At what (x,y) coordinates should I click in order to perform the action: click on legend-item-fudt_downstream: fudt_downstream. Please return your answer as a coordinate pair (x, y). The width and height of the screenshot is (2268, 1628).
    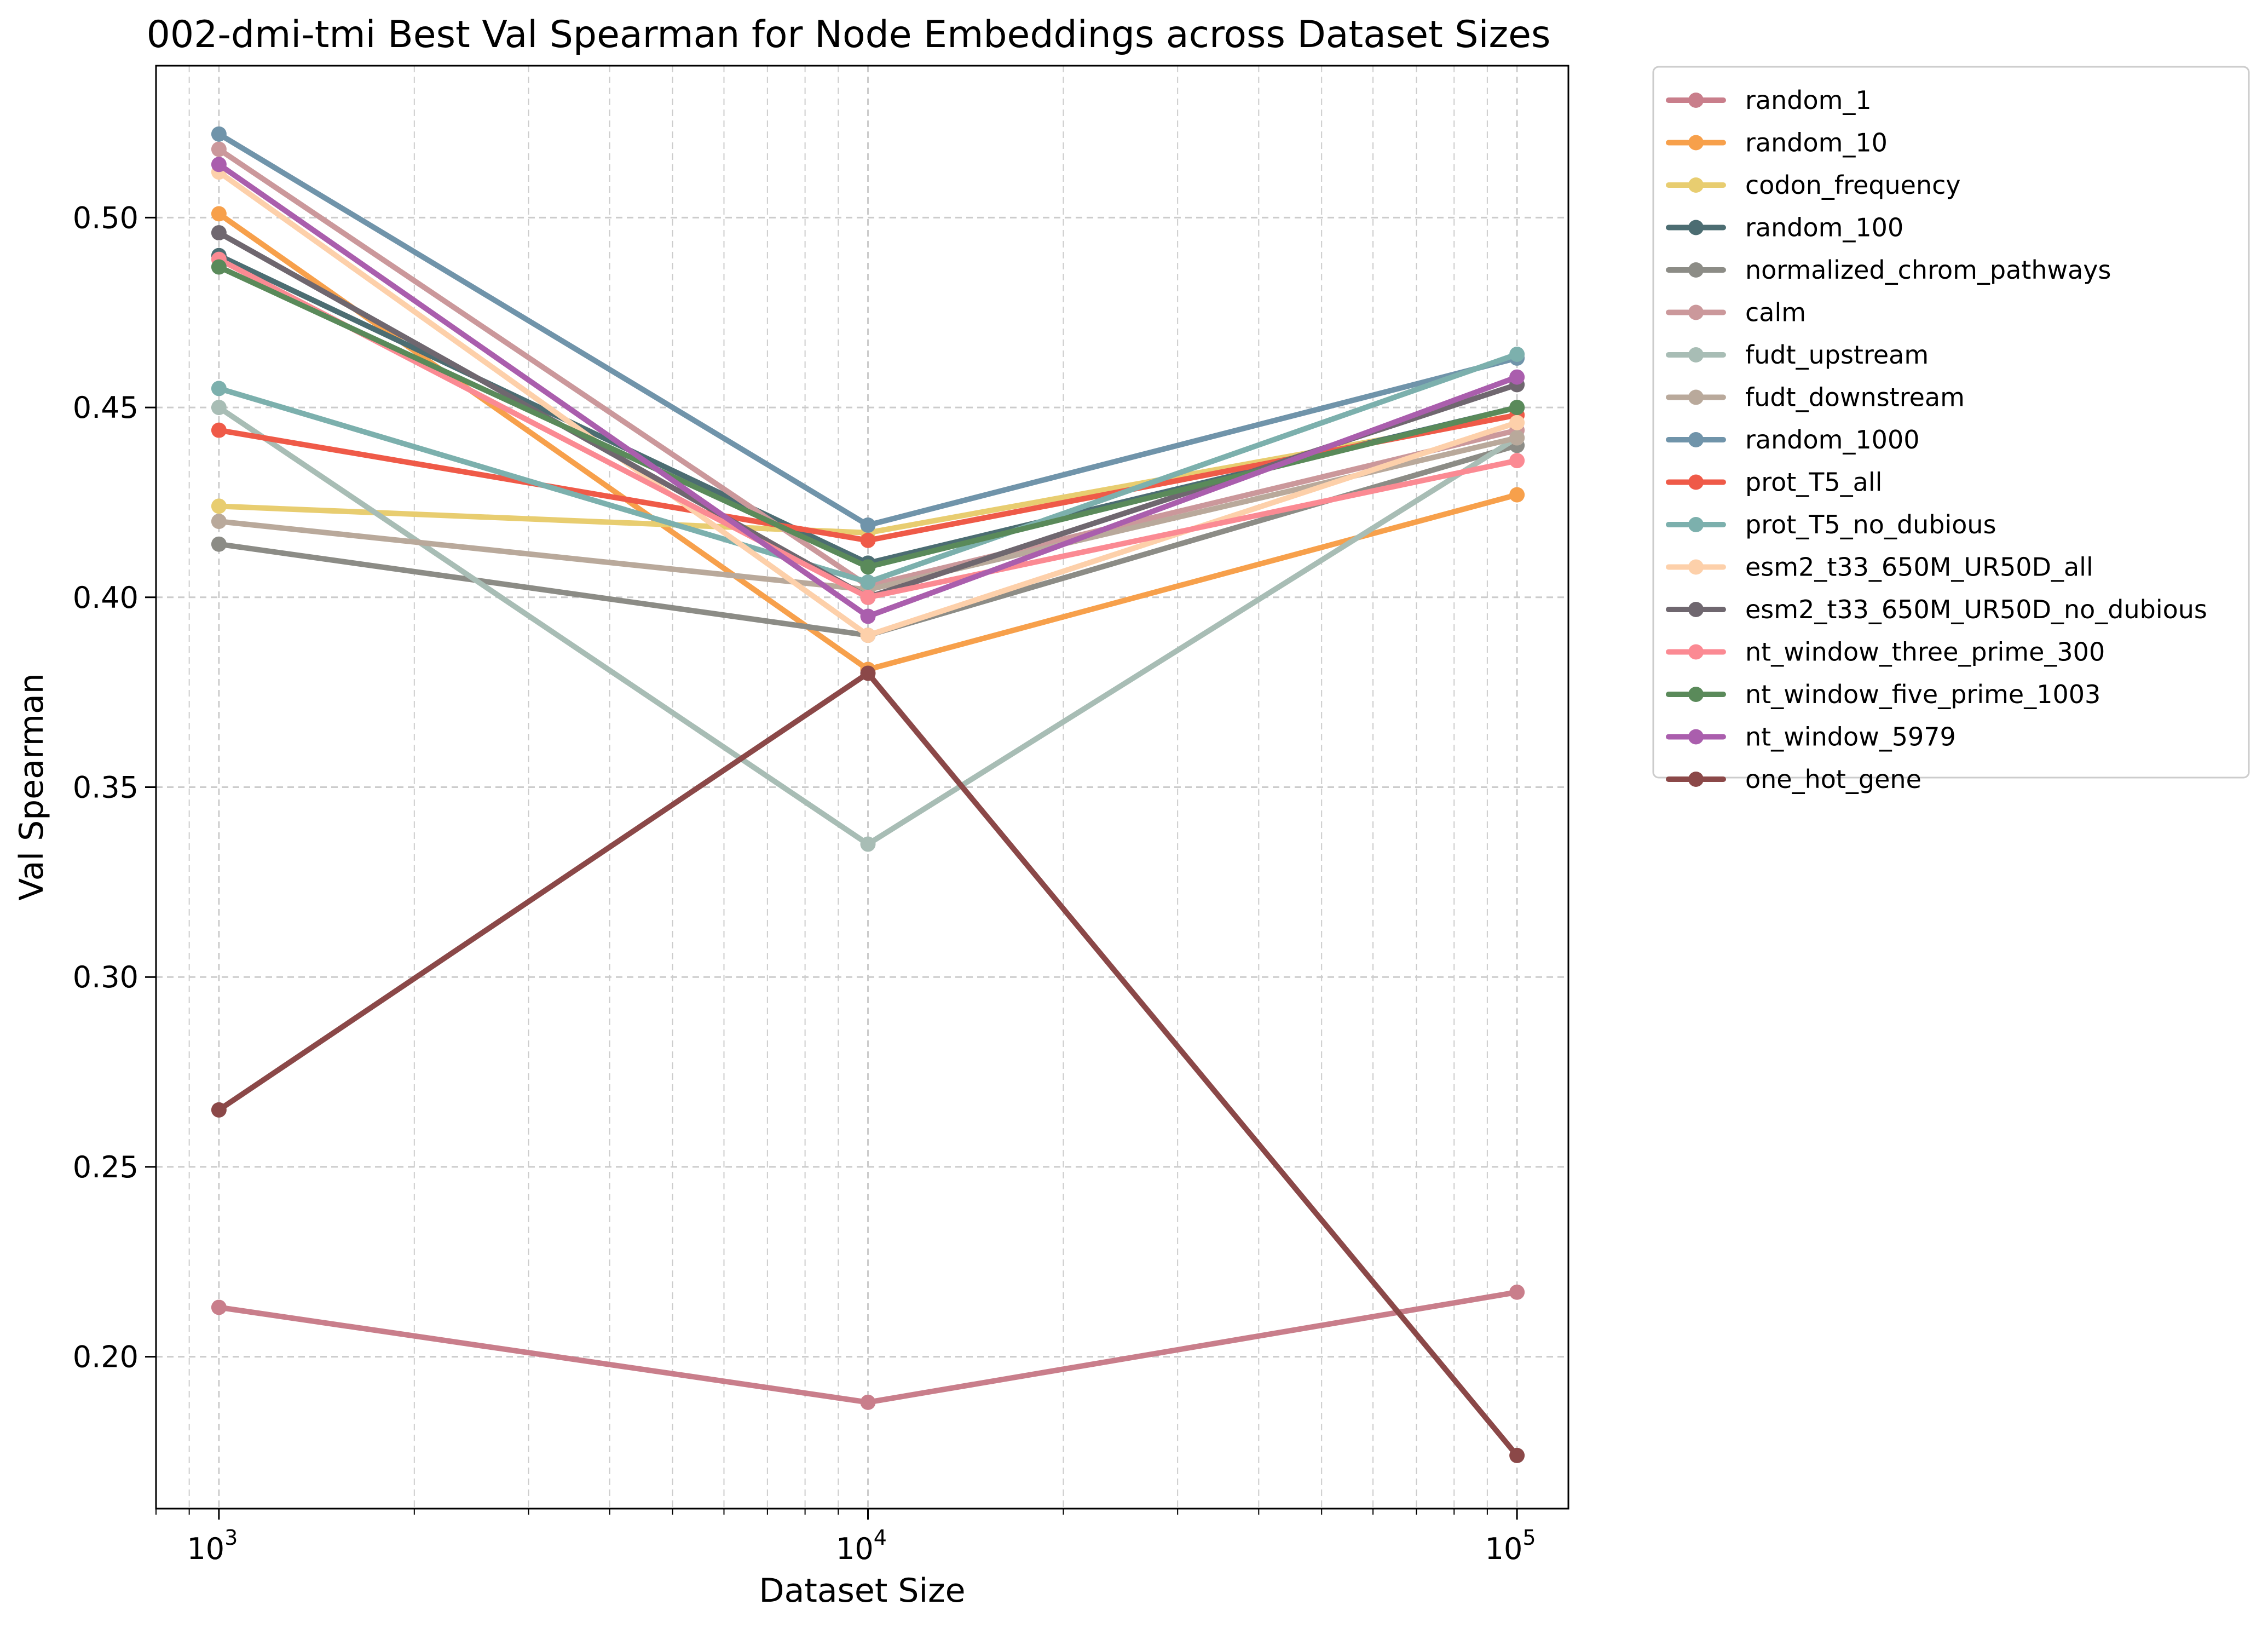
    Looking at the image, I should click on (1815, 397).